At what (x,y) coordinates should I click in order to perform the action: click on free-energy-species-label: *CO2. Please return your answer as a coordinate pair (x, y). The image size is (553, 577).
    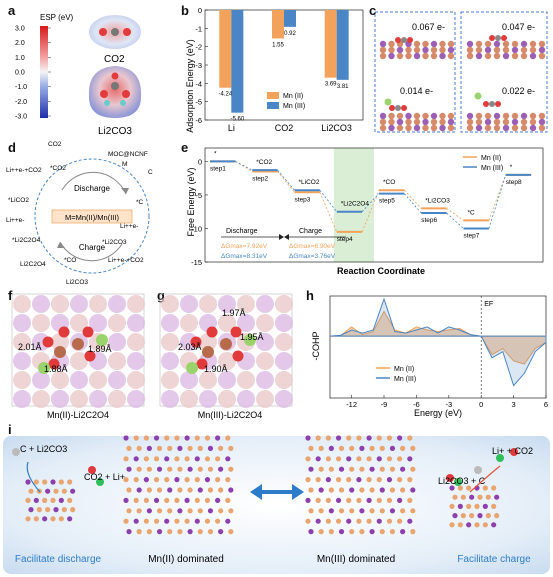
    Looking at the image, I should click on (264, 162).